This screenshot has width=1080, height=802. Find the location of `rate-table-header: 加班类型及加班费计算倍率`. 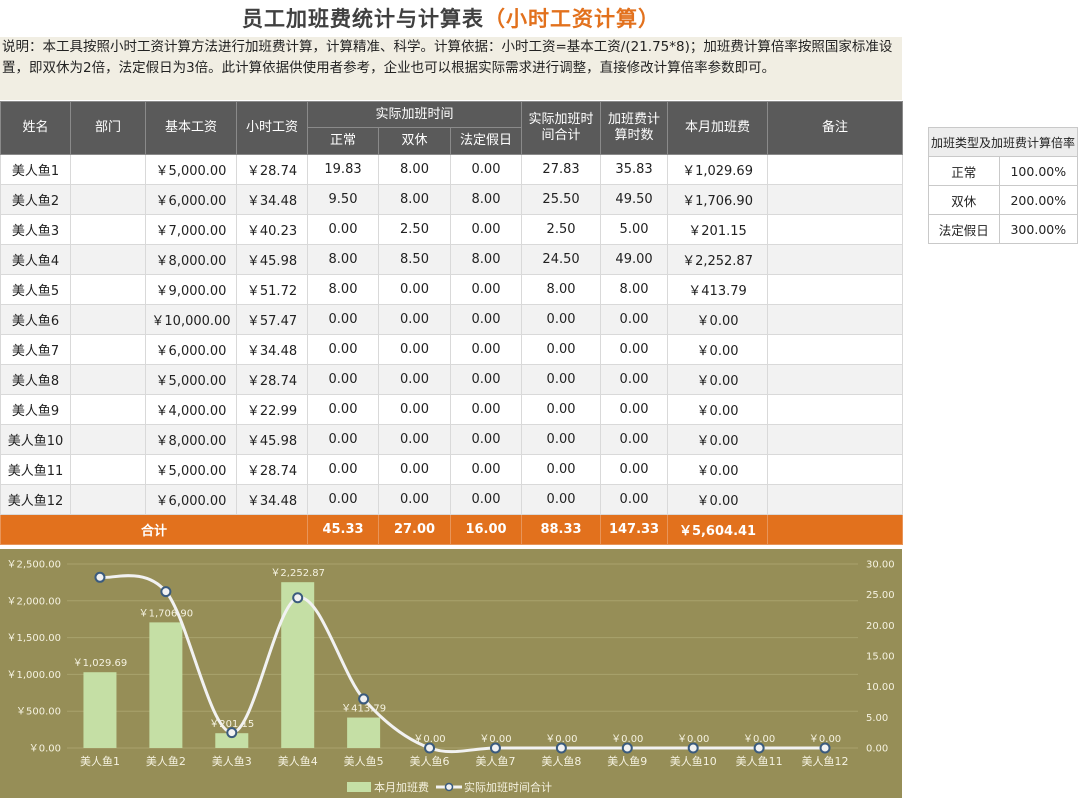

rate-table-header: 加班类型及加班费计算倍率 is located at coordinates (1003, 142).